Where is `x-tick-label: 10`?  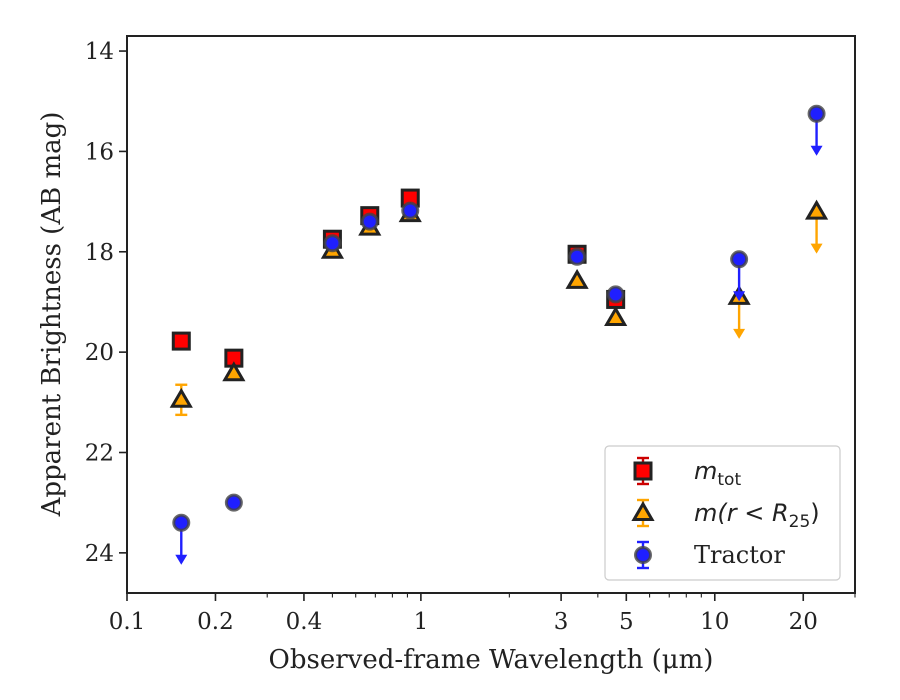
x-tick-label: 10 is located at coordinates (714, 622).